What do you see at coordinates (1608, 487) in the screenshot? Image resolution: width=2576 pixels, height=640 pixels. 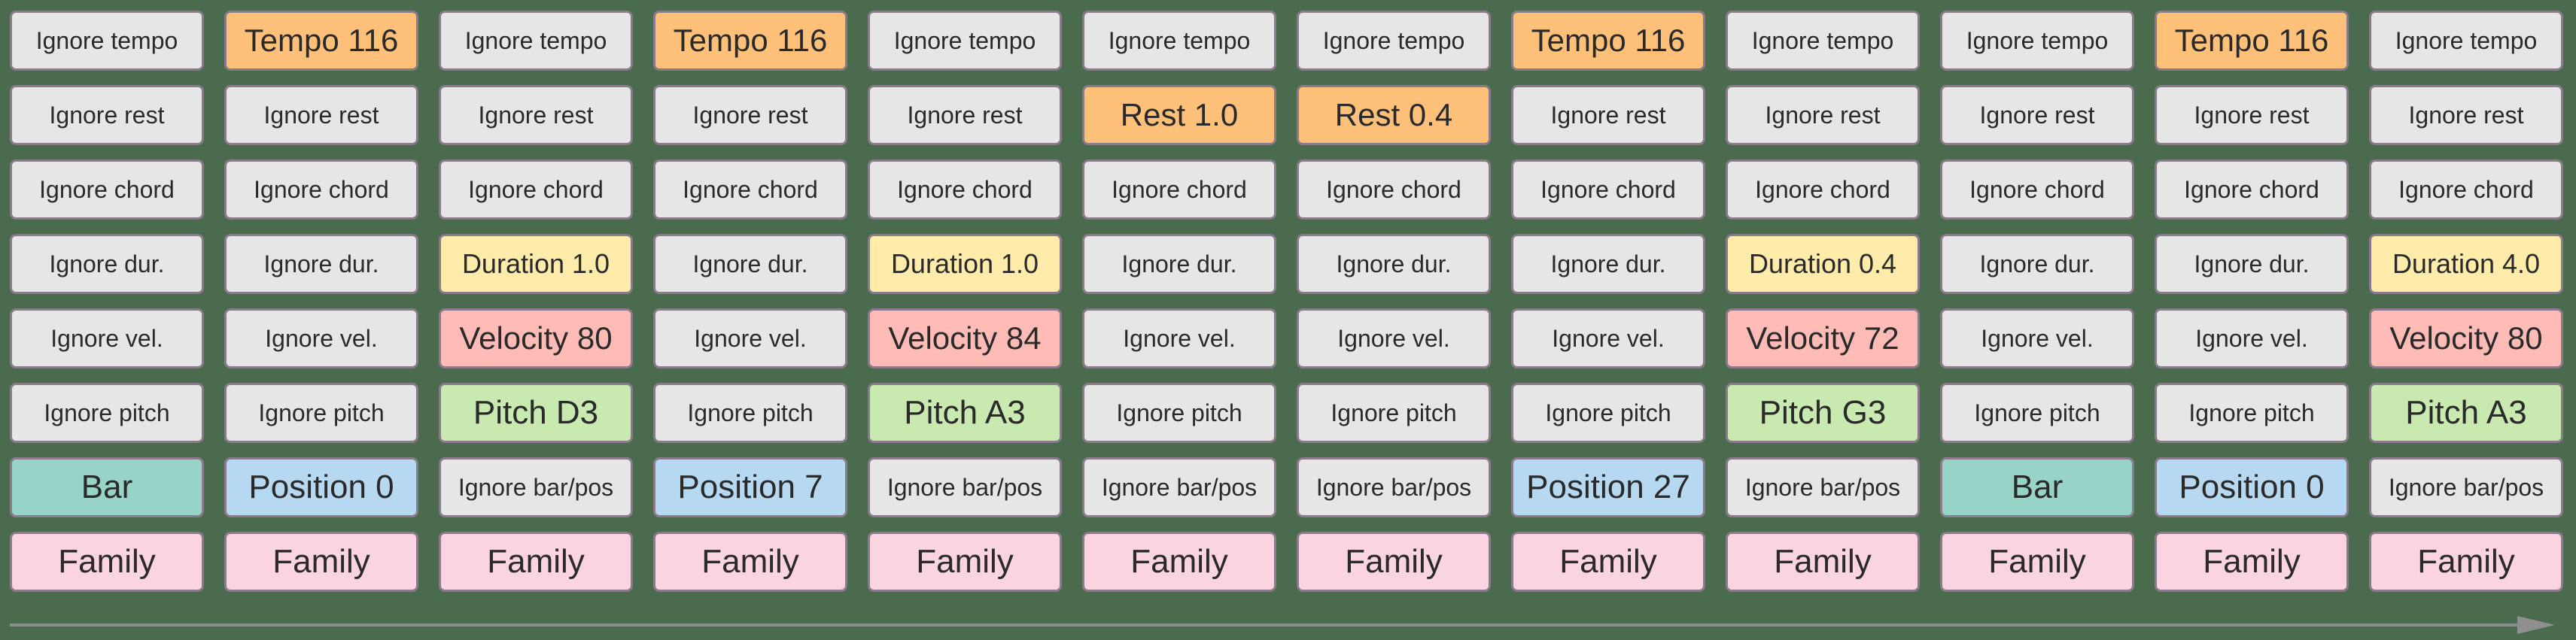 I see `token-bar-position-col-8: Position 27` at bounding box center [1608, 487].